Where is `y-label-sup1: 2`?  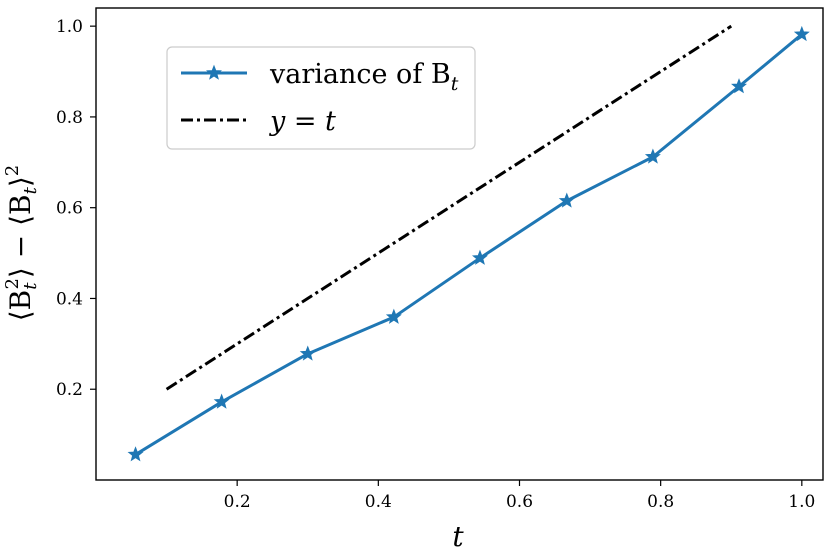 y-label-sup1: 2 is located at coordinates (12, 283).